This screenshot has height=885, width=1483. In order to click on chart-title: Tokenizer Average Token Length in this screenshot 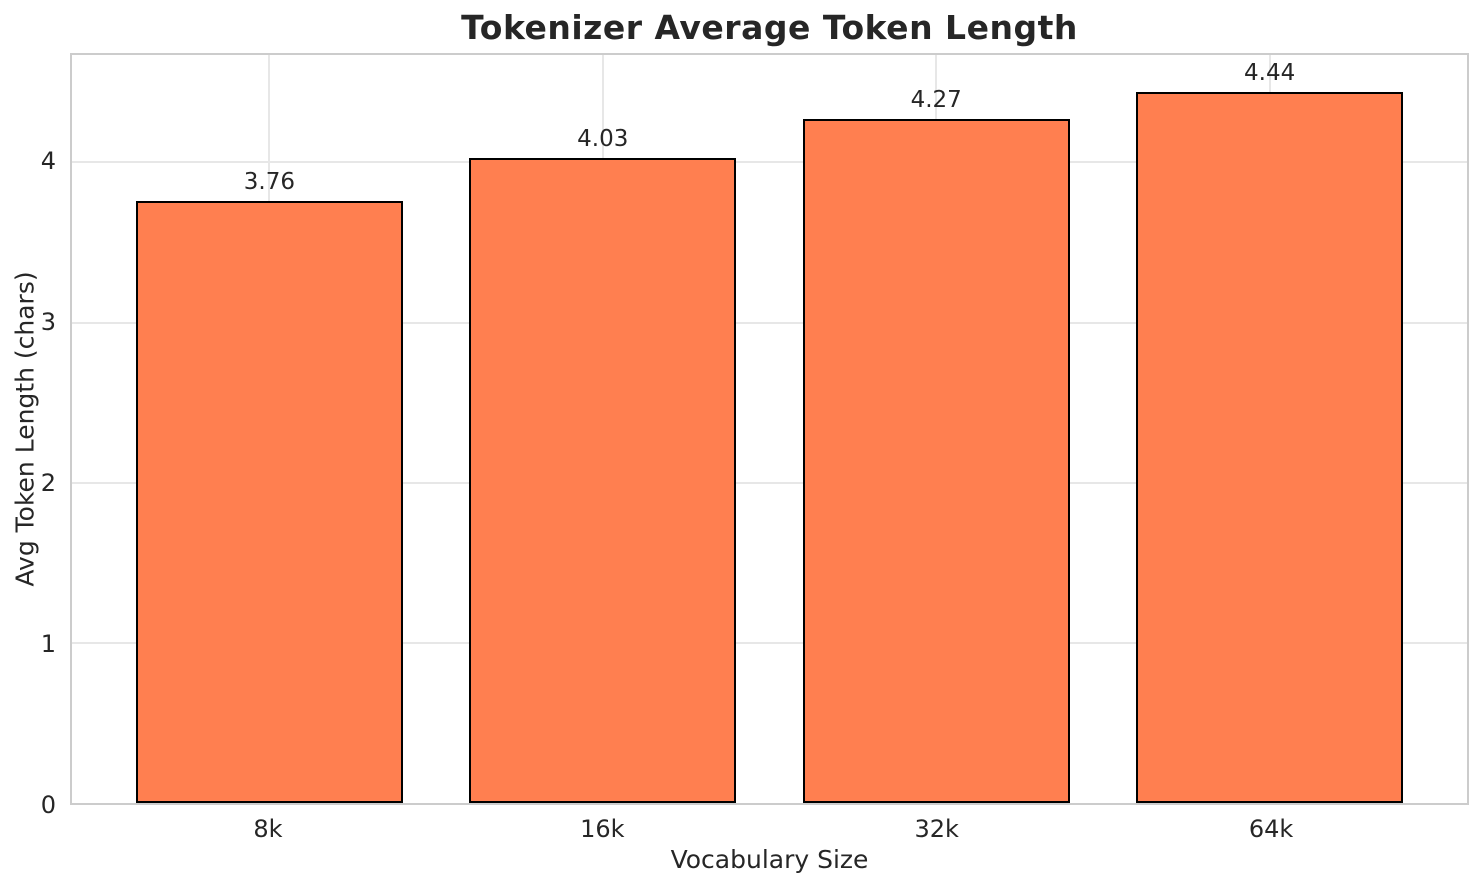, I will do `click(769, 27)`.